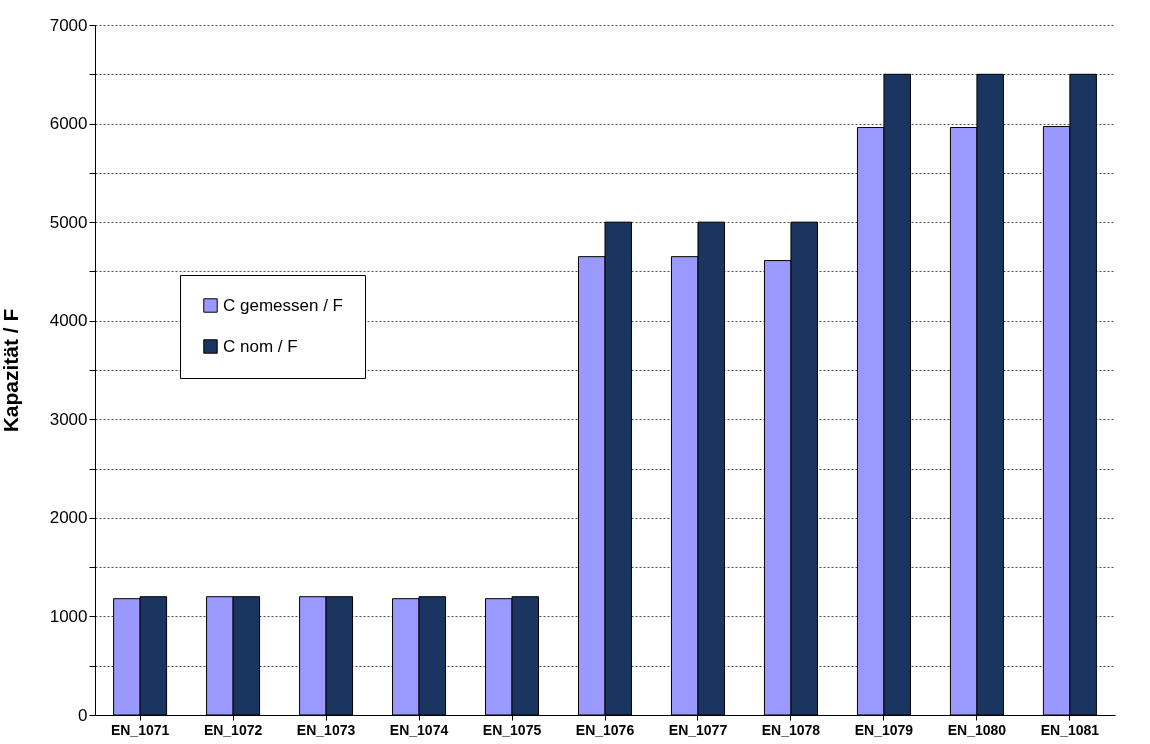 This screenshot has width=1150, height=744. I want to click on x-tick-label: EN_1076, so click(605, 729).